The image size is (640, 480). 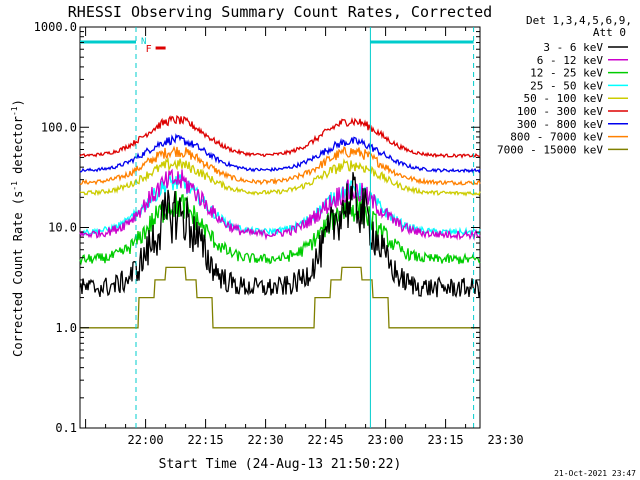 I want to click on flare-flag-label: F, so click(x=149, y=49).